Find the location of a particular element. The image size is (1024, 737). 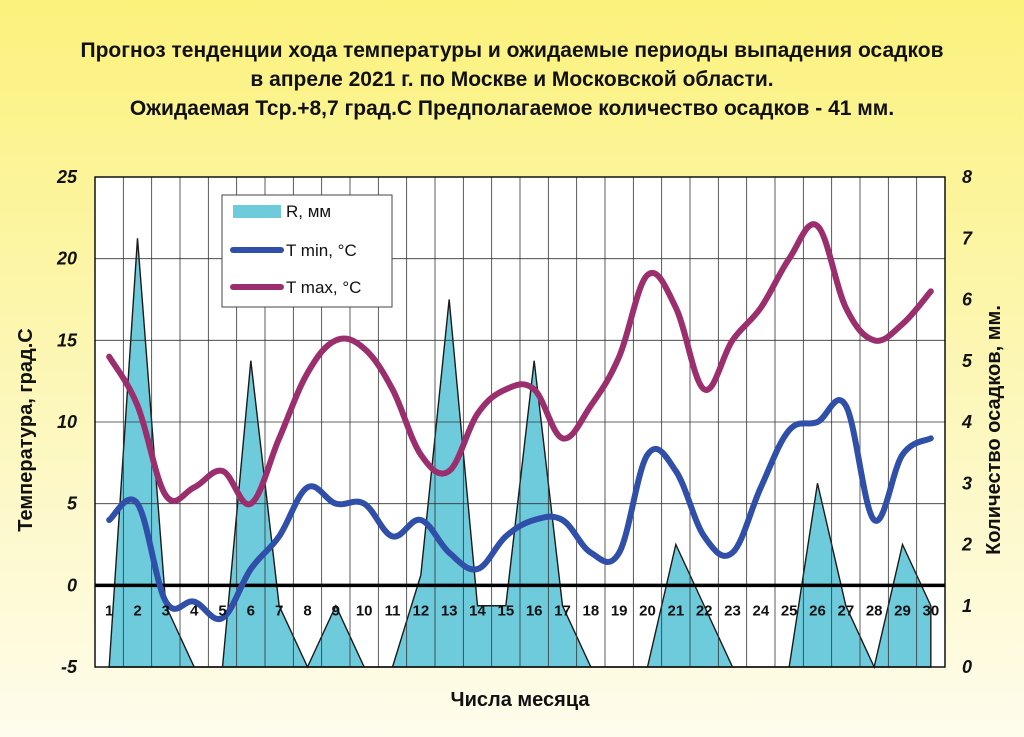

y-right-tick-label: 4 is located at coordinates (966, 422).